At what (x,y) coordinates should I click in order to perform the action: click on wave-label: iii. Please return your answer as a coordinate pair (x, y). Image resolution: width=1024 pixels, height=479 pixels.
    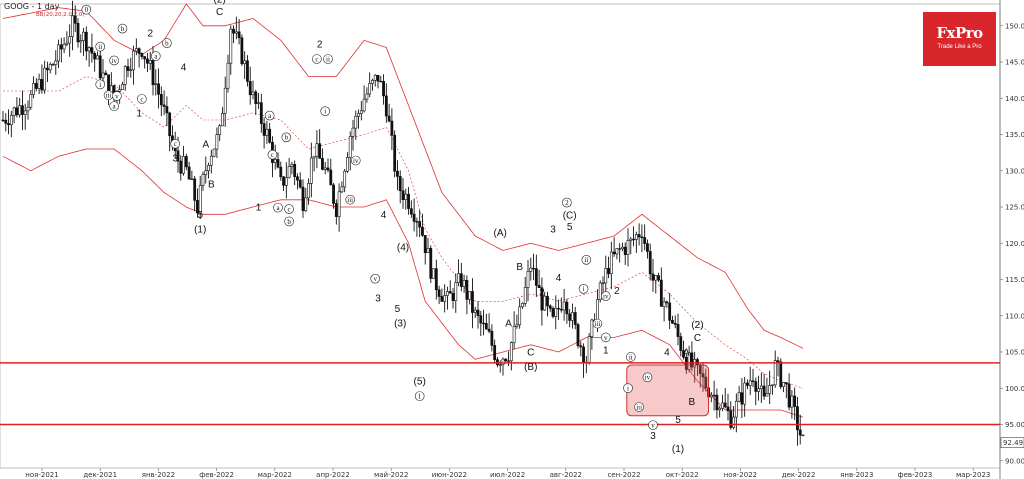
    Looking at the image, I should click on (350, 200).